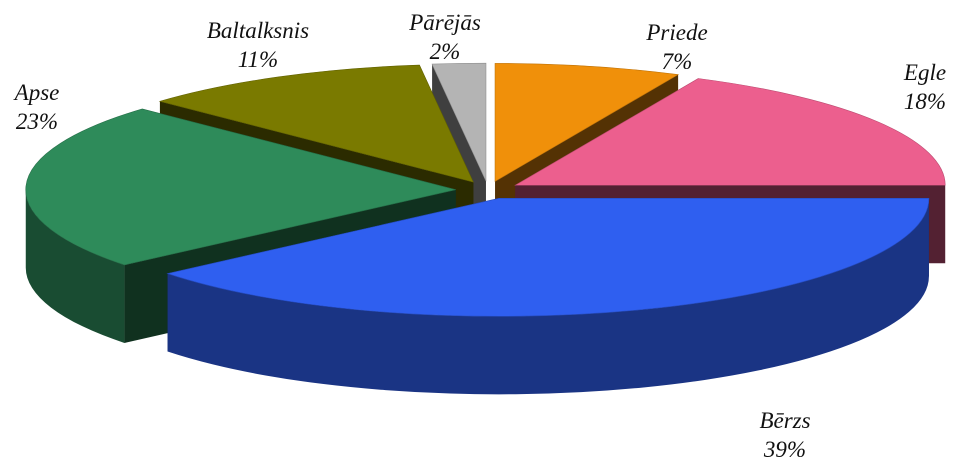 This screenshot has width=977, height=459. Describe the element at coordinates (258, 30) in the screenshot. I see `slice-name: Baltalksnis` at that location.